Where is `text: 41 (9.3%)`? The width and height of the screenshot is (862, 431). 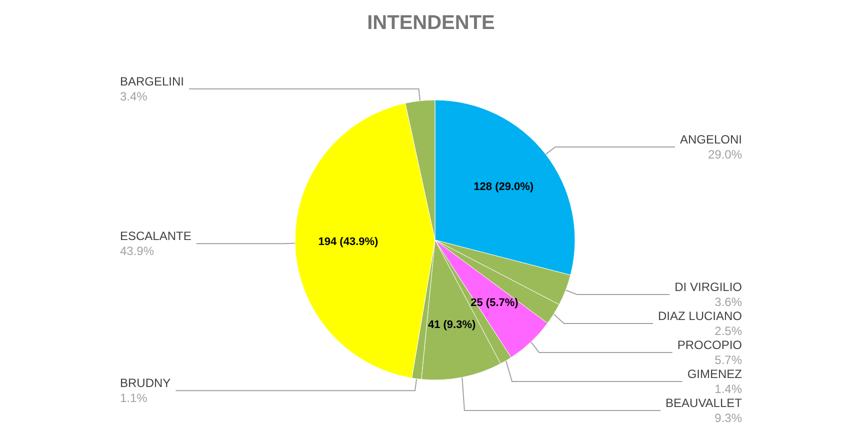
text: 41 (9.3%) is located at coordinates (452, 325).